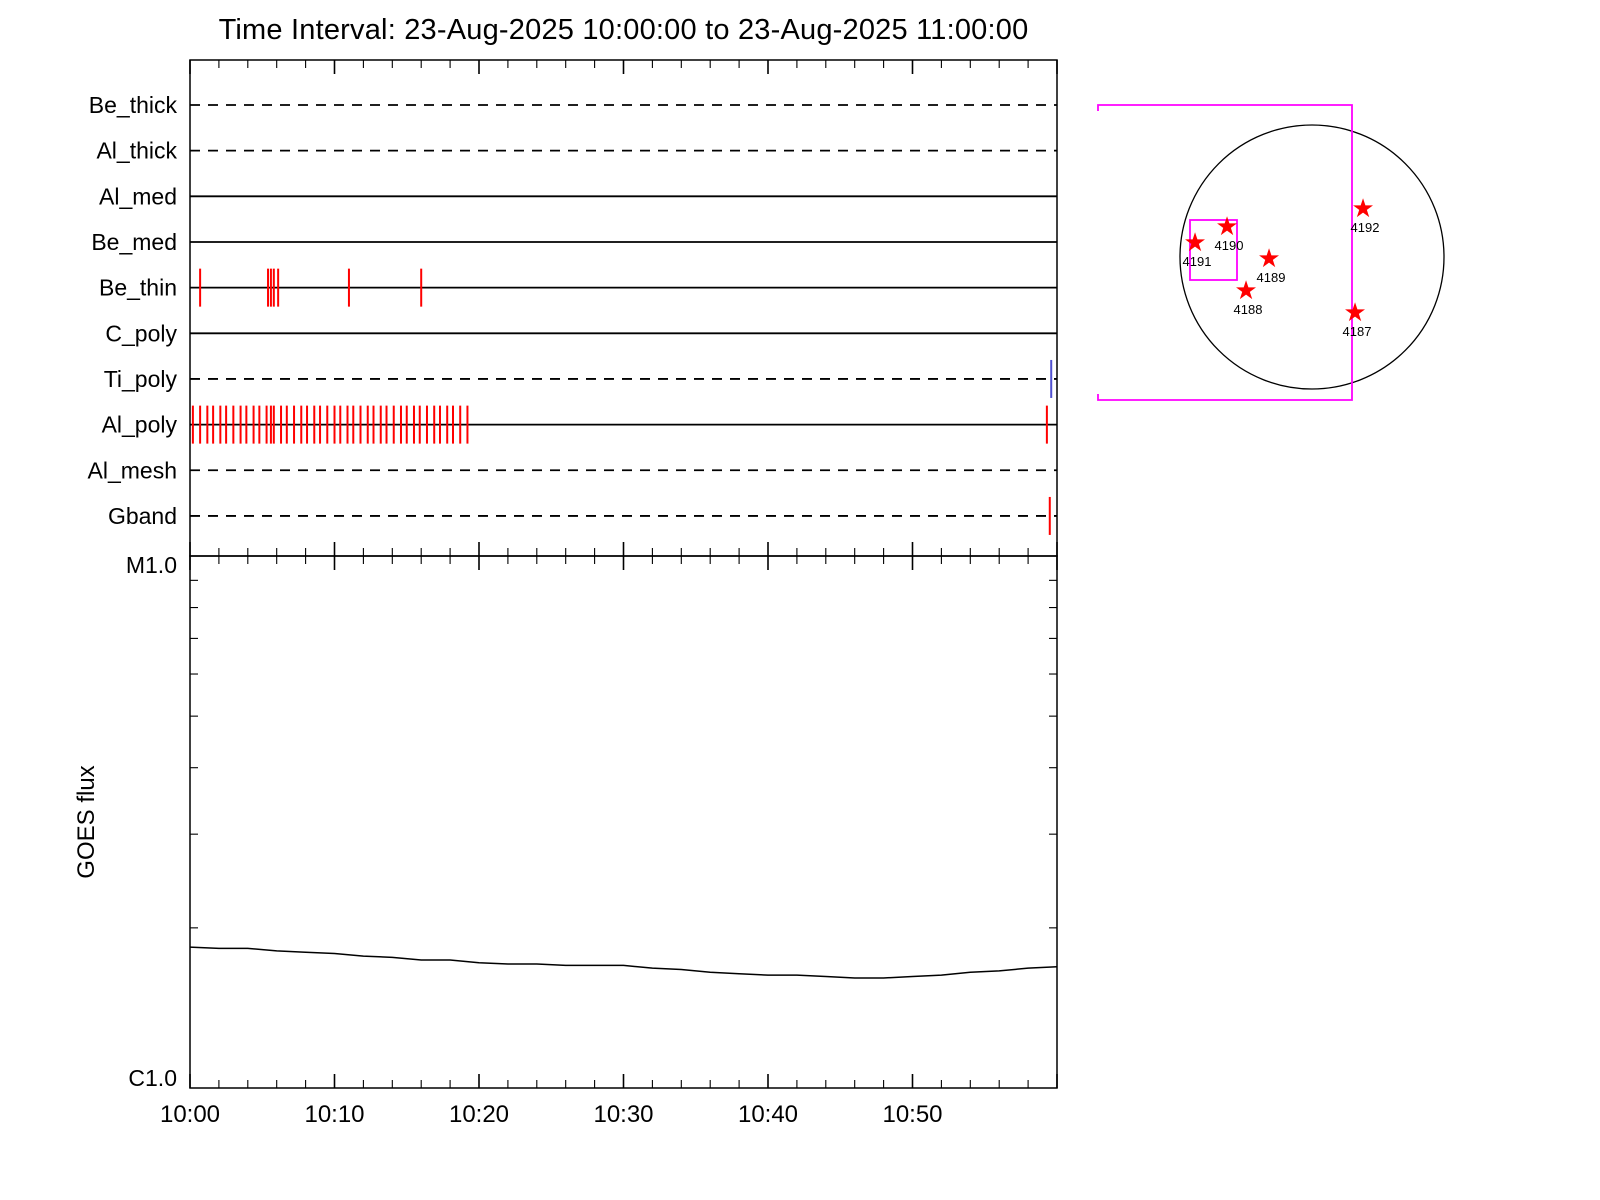 This screenshot has height=1200, width=1600. Describe the element at coordinates (142, 516) in the screenshot. I see `channel-label-Gband: Gband` at that location.